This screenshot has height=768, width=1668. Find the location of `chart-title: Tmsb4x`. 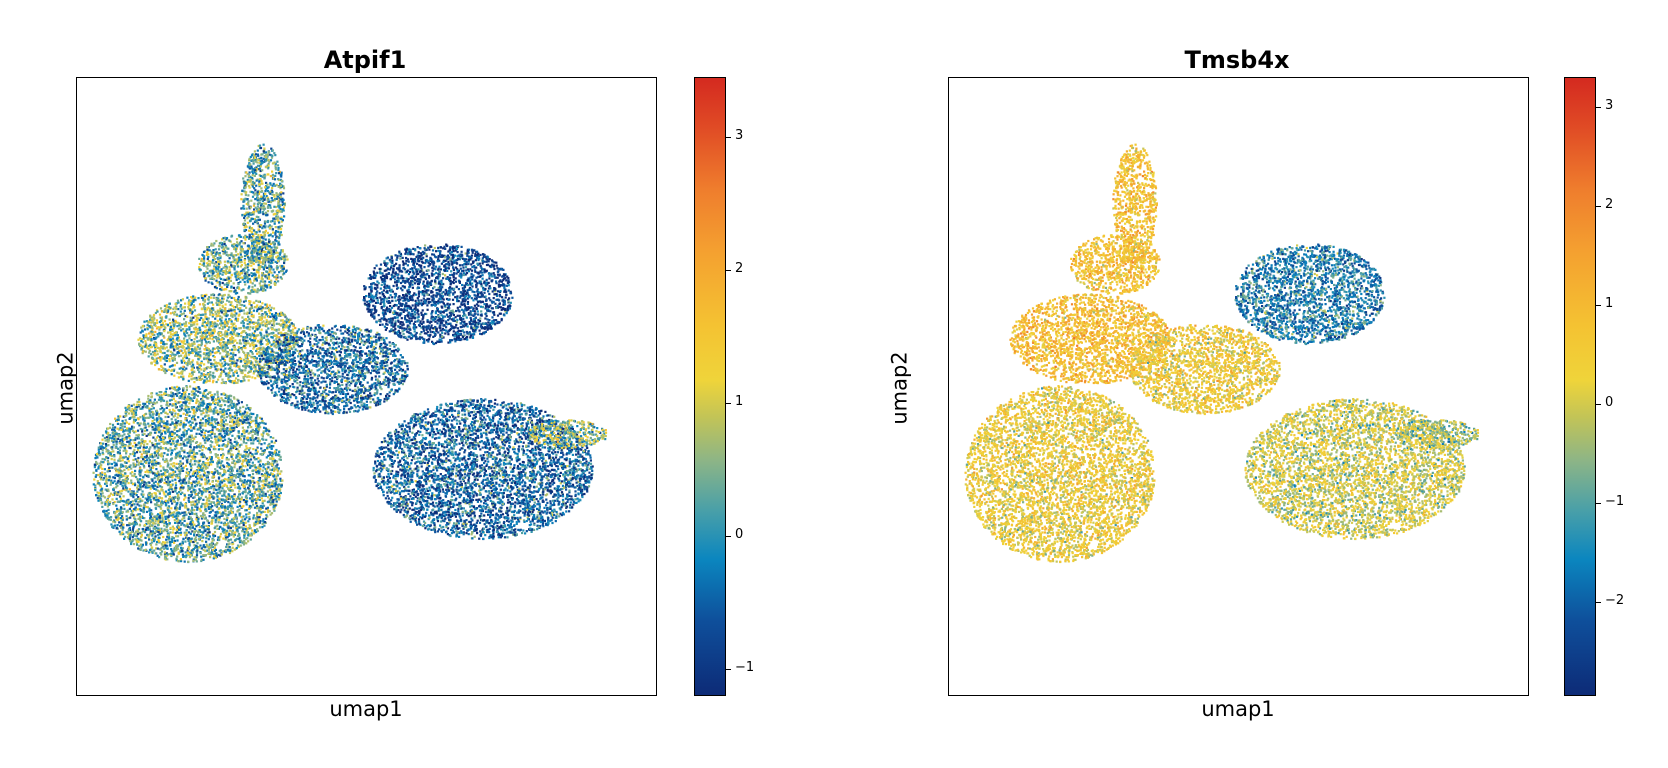

chart-title: Tmsb4x is located at coordinates (1237, 60).